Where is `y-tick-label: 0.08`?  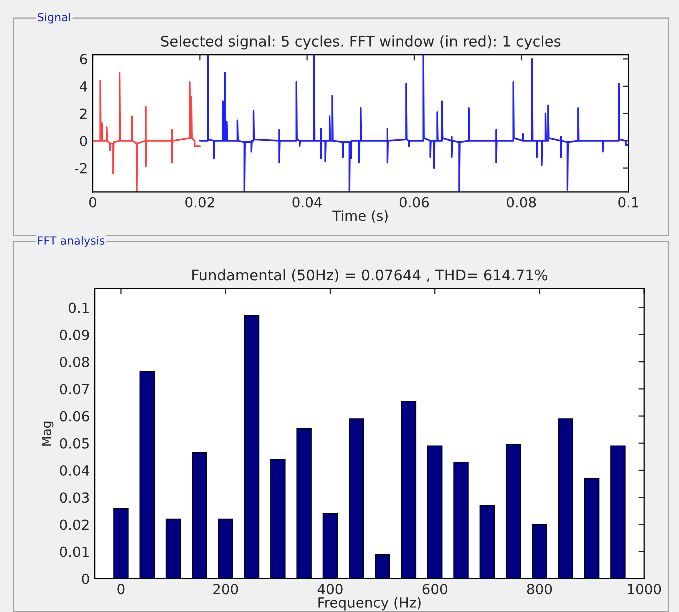 y-tick-label: 0.08 is located at coordinates (75, 362).